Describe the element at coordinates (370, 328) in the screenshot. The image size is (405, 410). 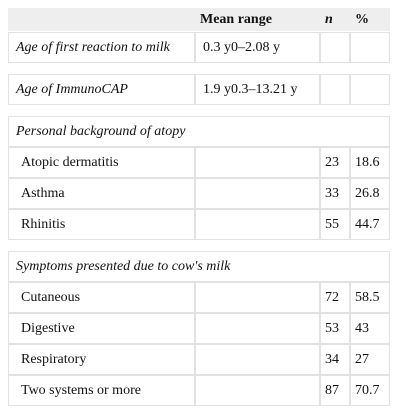
I see `pct-cell: 43` at that location.